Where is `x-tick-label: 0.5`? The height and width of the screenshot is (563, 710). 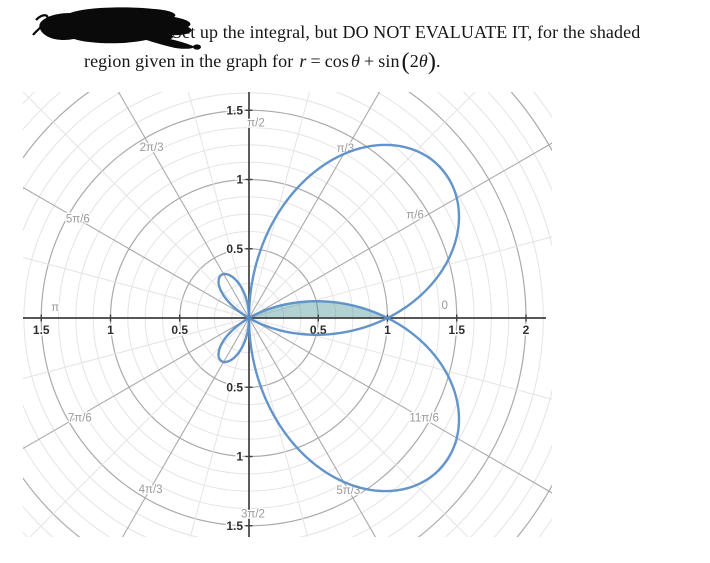
x-tick-label: 0.5 is located at coordinates (179, 330).